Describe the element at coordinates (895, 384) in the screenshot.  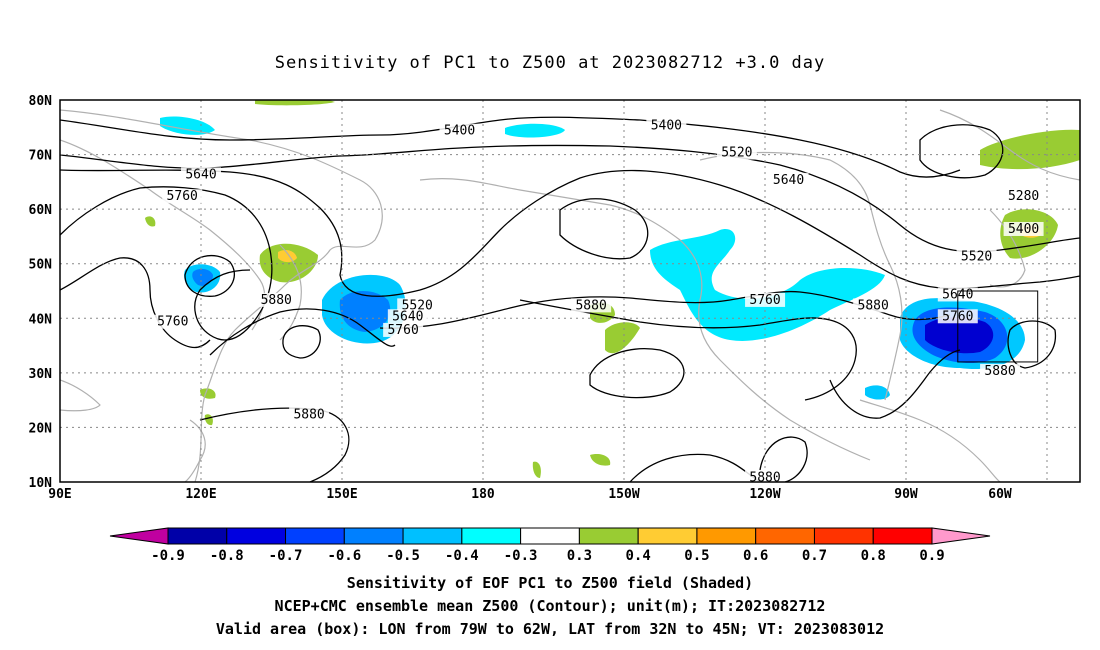
I see `contour-5880-east` at that location.